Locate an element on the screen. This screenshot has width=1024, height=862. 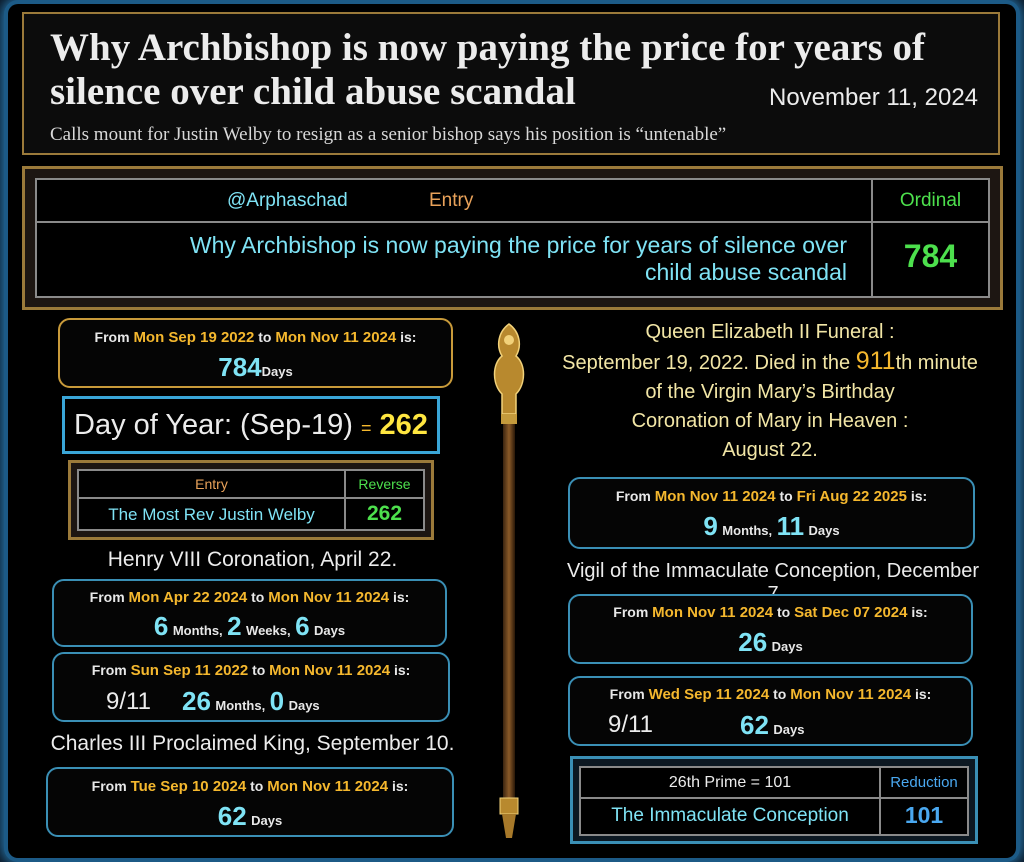
reduction-header: Reduction is located at coordinates (924, 782).